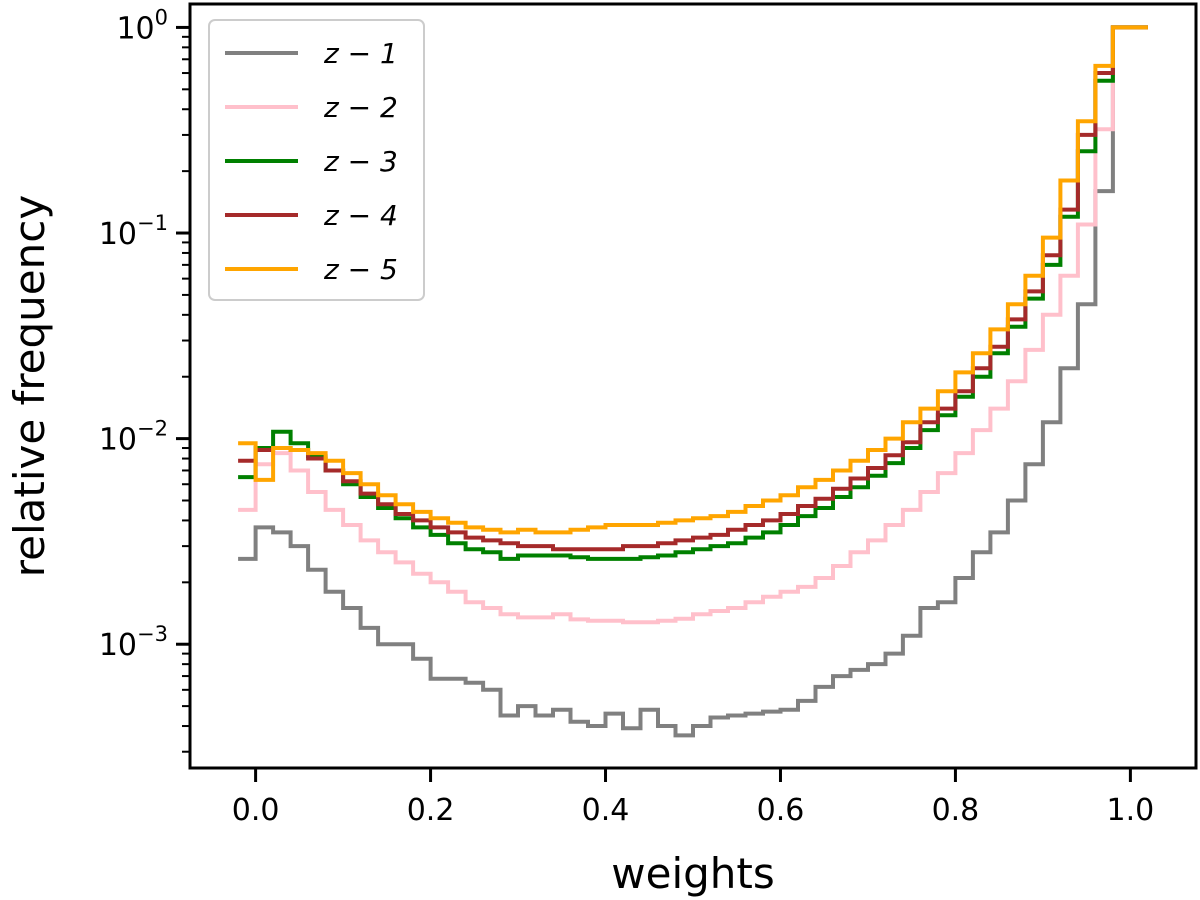 The image size is (1200, 900). What do you see at coordinates (956, 810) in the screenshot?
I see `x-tick-label: 0.8` at bounding box center [956, 810].